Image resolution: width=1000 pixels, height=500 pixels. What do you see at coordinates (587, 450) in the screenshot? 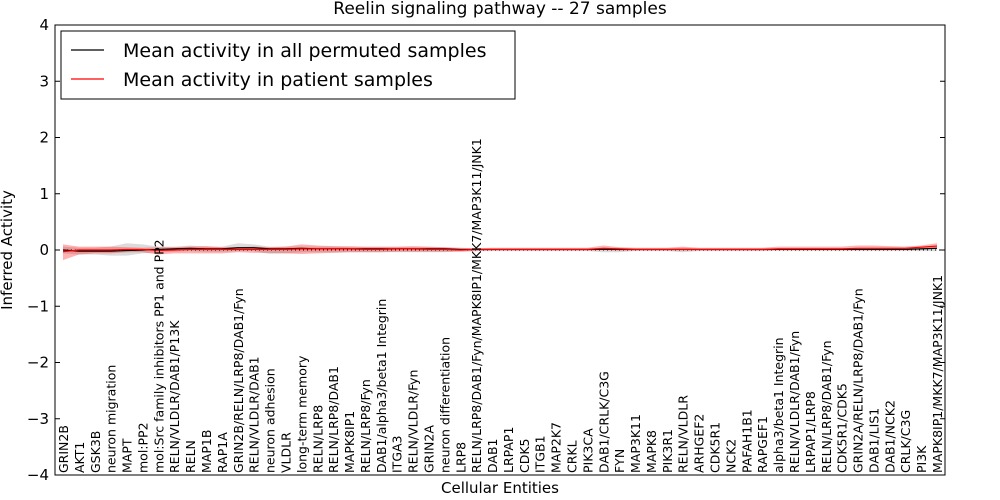
I see `x-tick-label: PIK3CA` at bounding box center [587, 450].